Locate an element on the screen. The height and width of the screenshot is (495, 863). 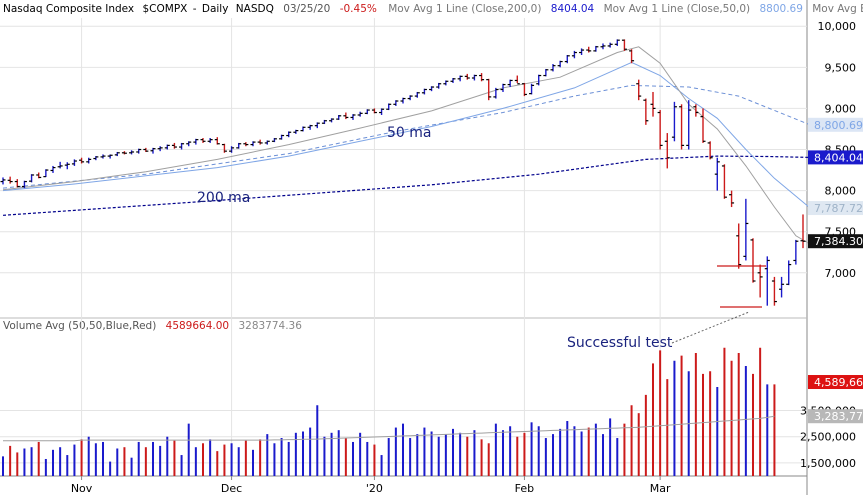
x-tick-label: Dec is located at coordinates (231, 488).